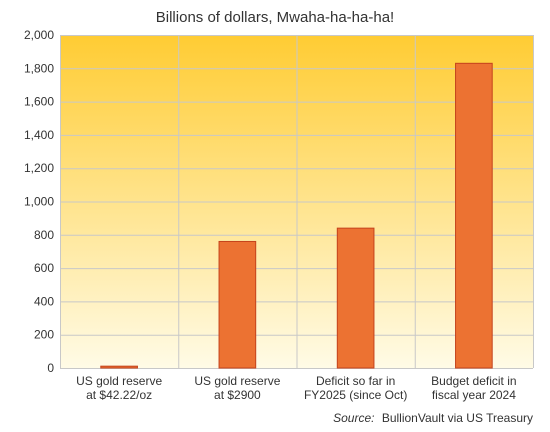 This screenshot has width=550, height=432. I want to click on y-tick-label: 600, so click(44, 268).